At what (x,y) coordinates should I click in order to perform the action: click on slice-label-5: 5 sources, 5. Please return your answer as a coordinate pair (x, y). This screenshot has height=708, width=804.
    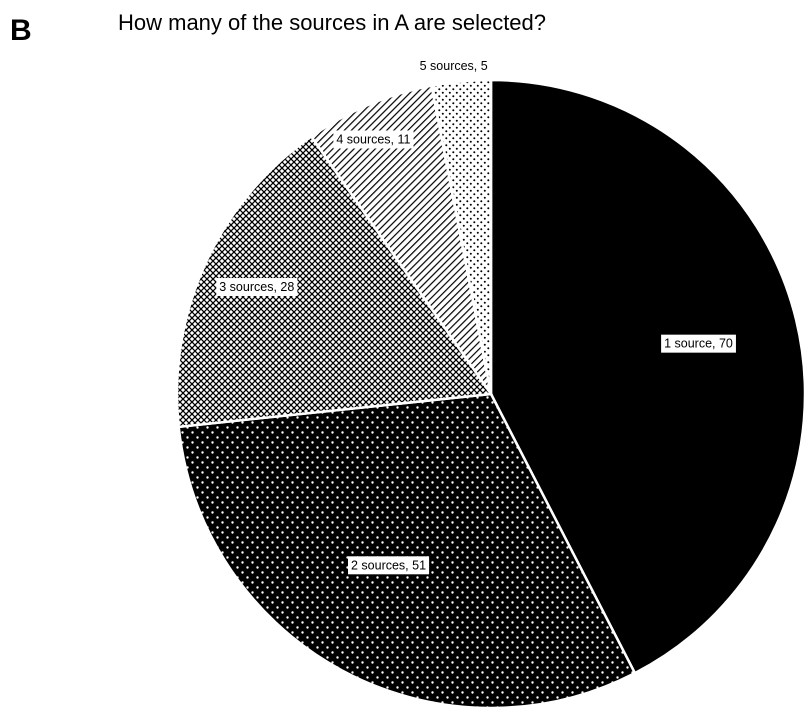
    Looking at the image, I should click on (454, 66).